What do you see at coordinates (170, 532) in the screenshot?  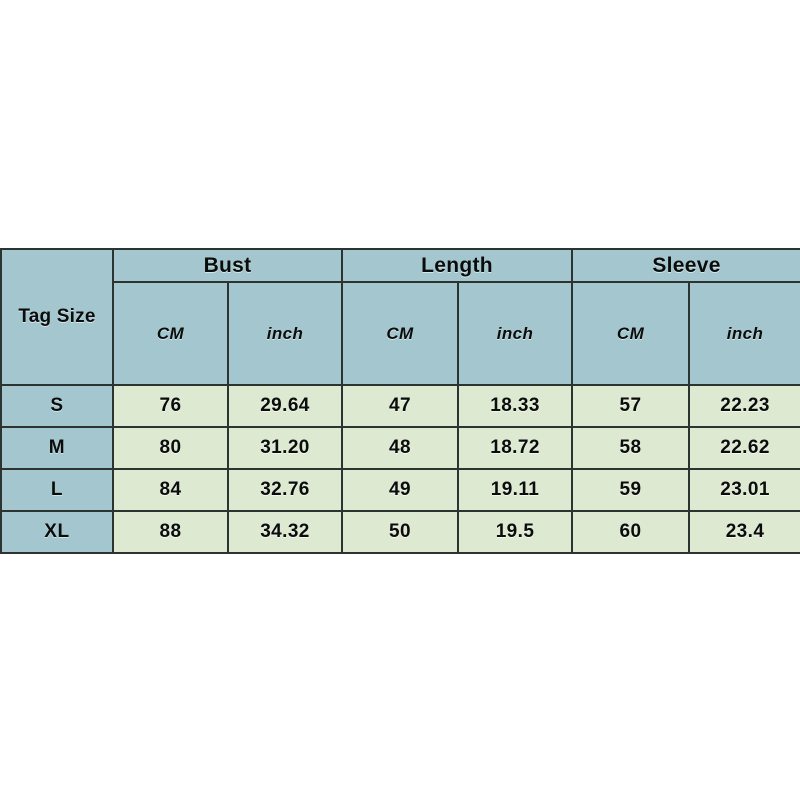 I see `cell-bust-cm: 88` at bounding box center [170, 532].